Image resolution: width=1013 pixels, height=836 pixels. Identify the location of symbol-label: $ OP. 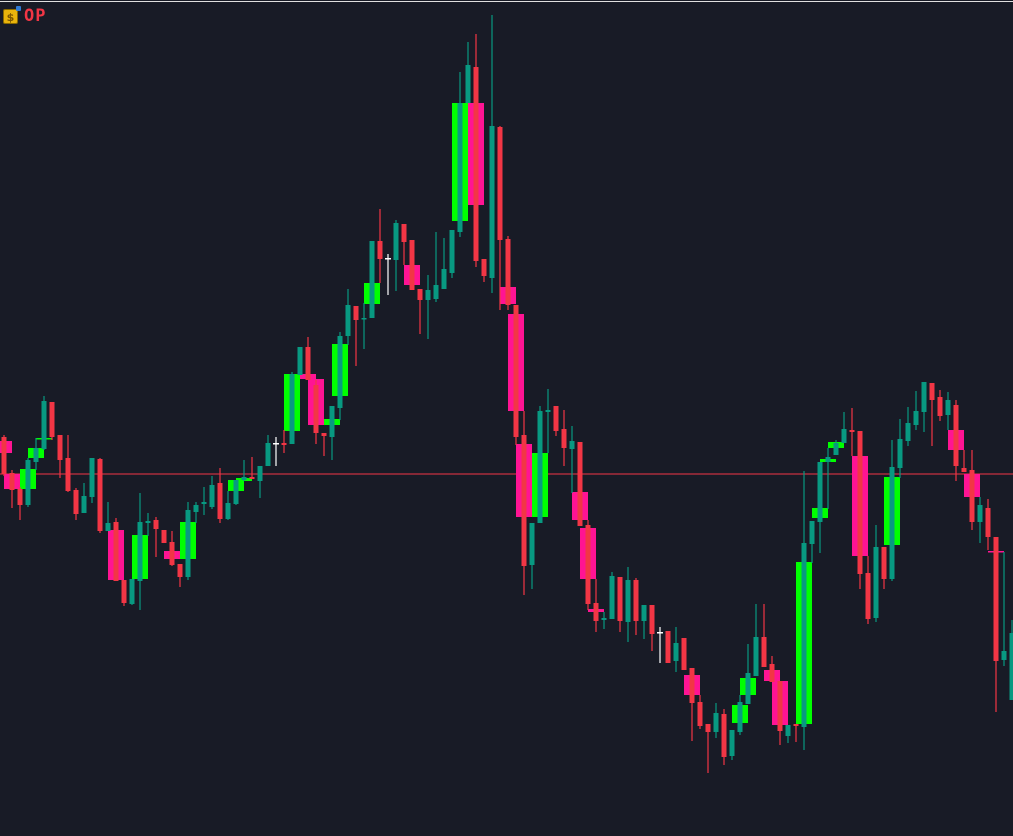
(24, 15).